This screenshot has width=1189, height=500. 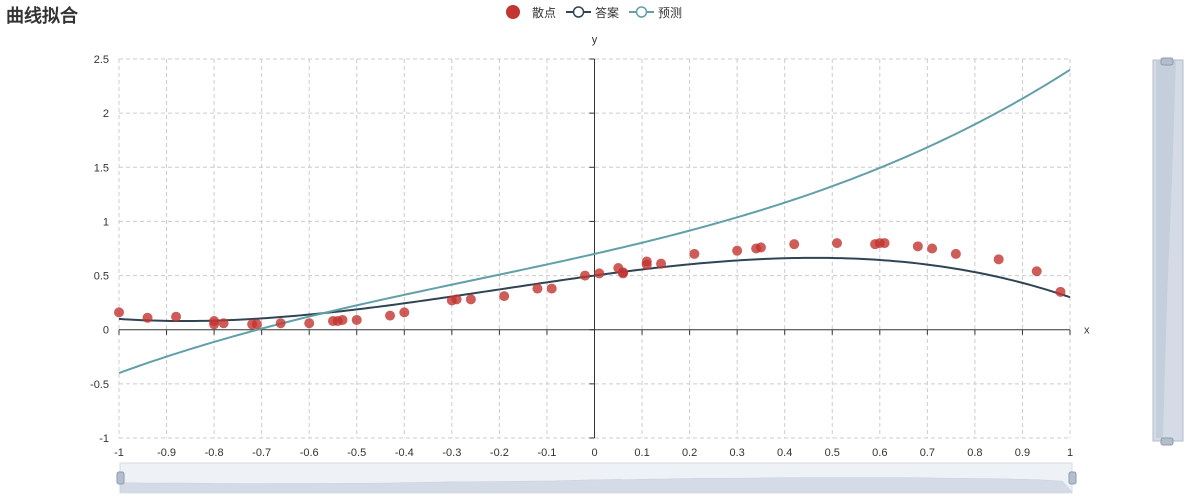 What do you see at coordinates (104, 439) in the screenshot?
I see `y-tick-label: -1` at bounding box center [104, 439].